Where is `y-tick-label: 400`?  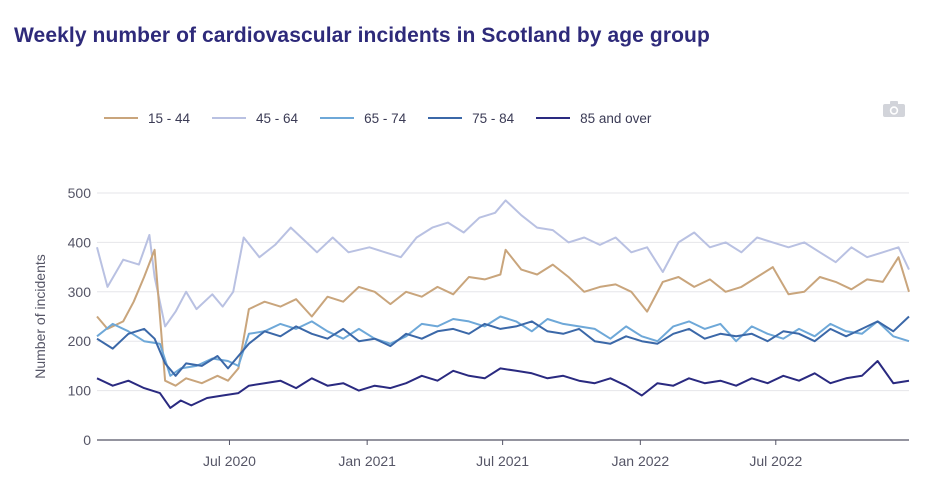
y-tick-label: 400 is located at coordinates (80, 242).